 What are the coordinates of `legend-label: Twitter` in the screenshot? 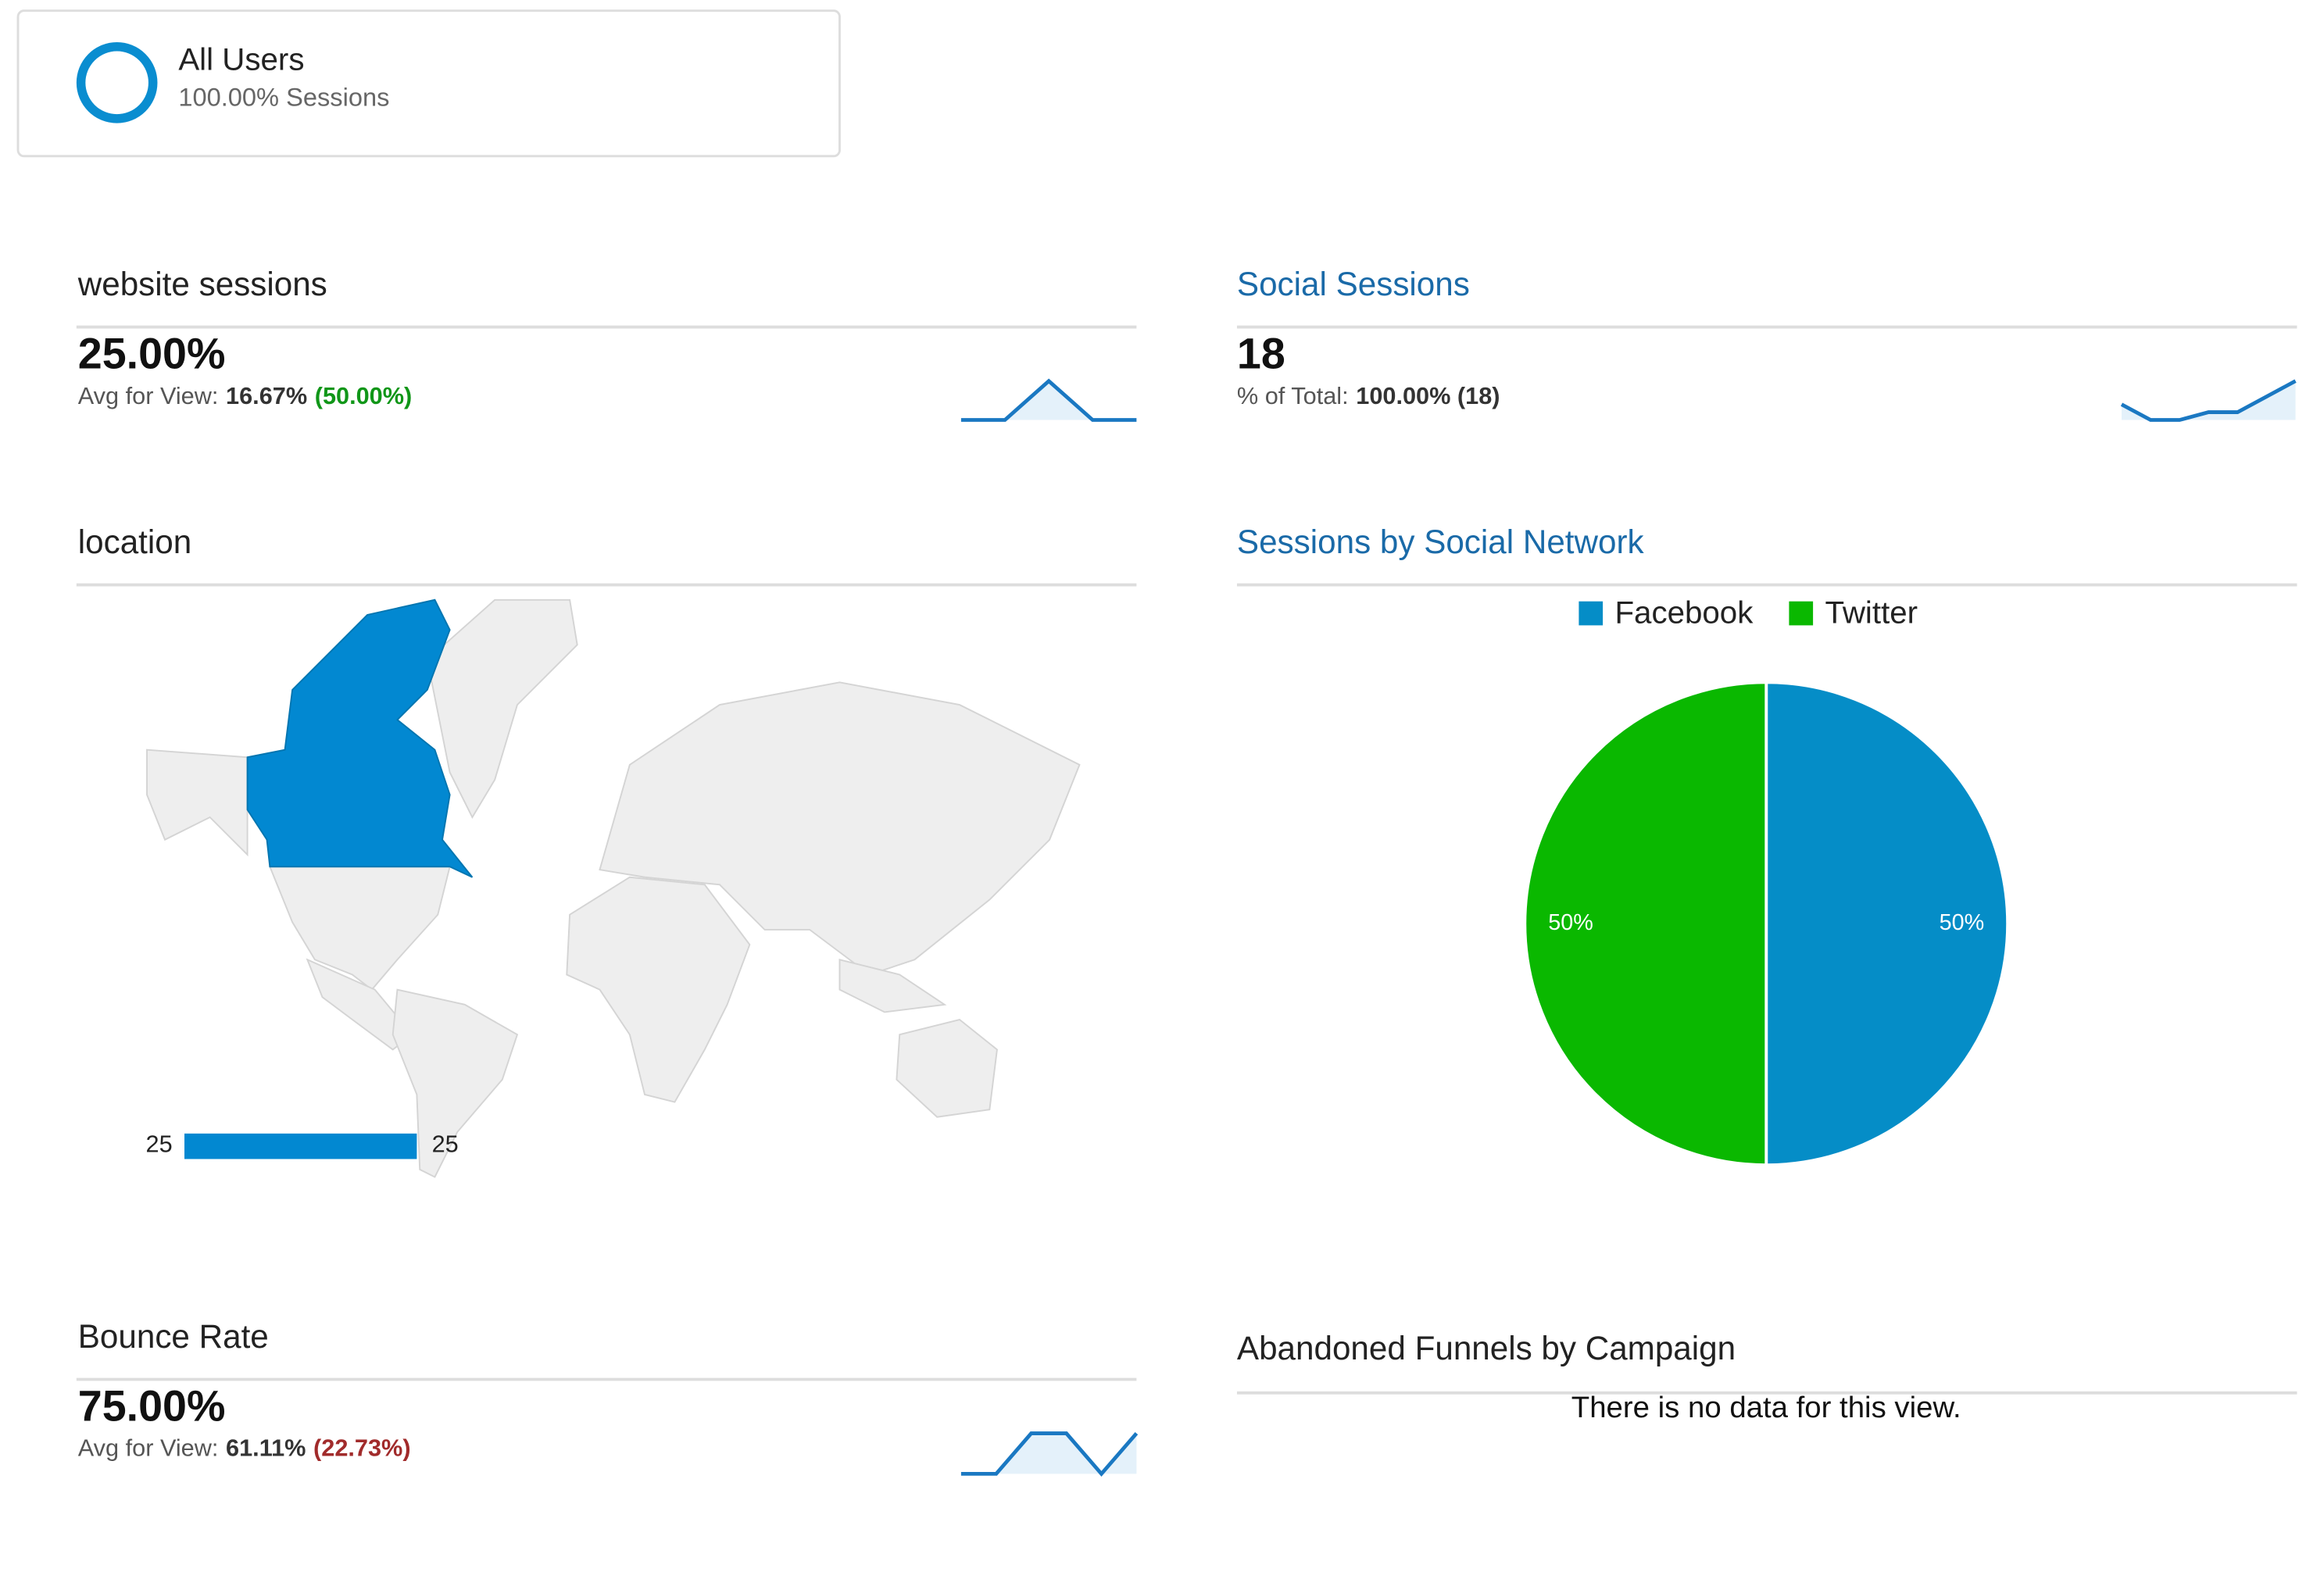 It's located at (1871, 613).